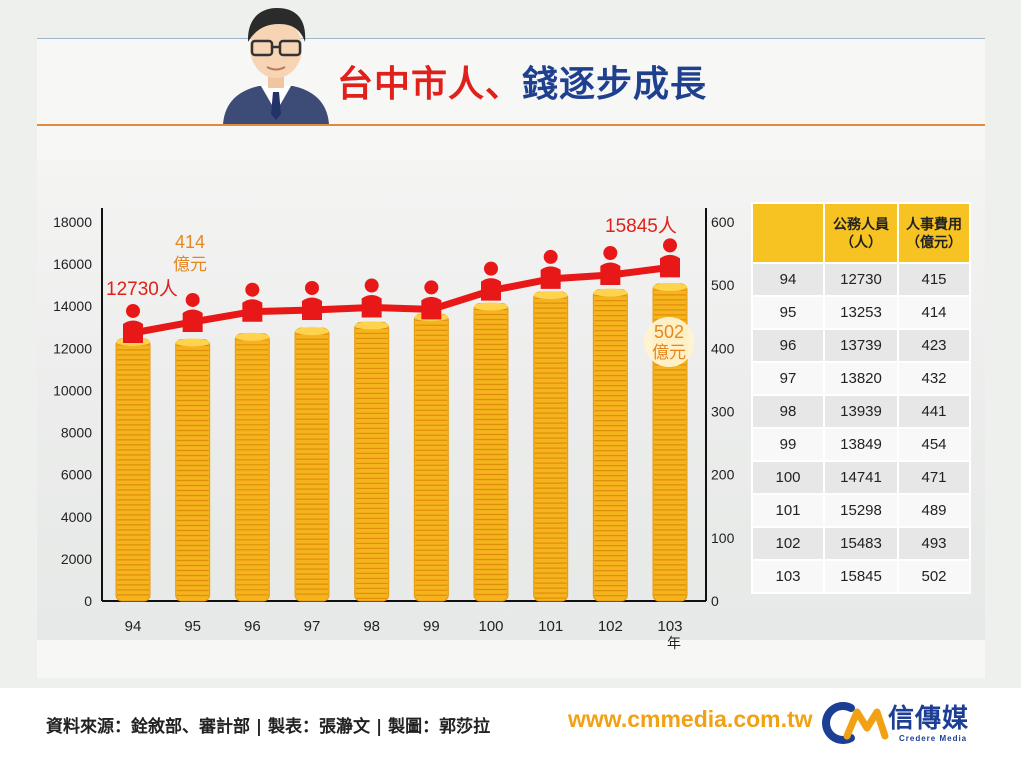 This screenshot has width=1021, height=769. I want to click on table-cell-year: 99, so click(788, 444).